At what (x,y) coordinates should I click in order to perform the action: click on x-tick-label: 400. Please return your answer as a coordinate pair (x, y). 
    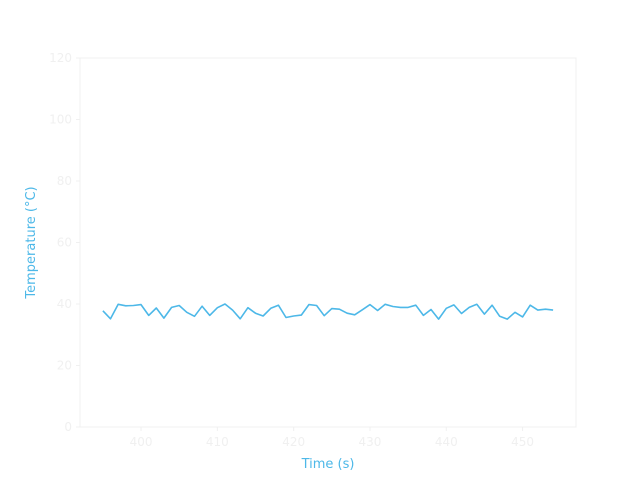
    Looking at the image, I should click on (141, 442).